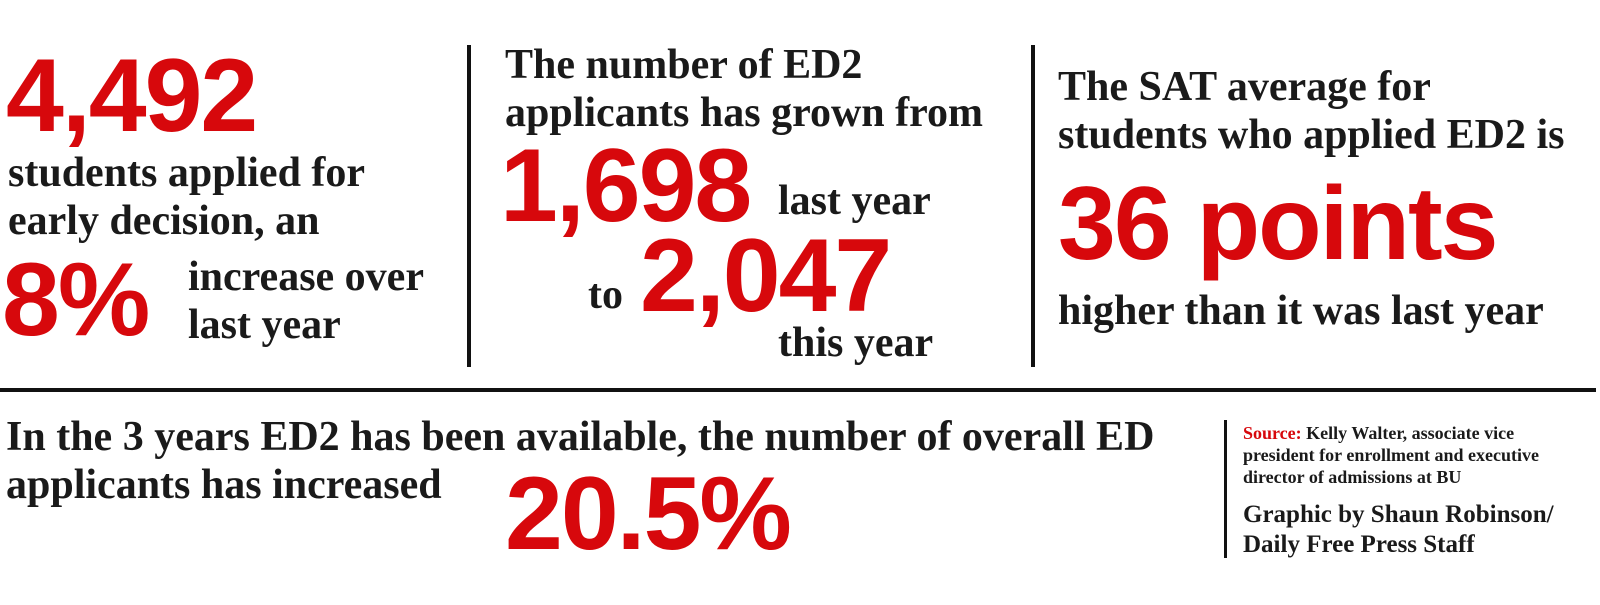  I want to click on stat-text: applicants has grown from, so click(744, 113).